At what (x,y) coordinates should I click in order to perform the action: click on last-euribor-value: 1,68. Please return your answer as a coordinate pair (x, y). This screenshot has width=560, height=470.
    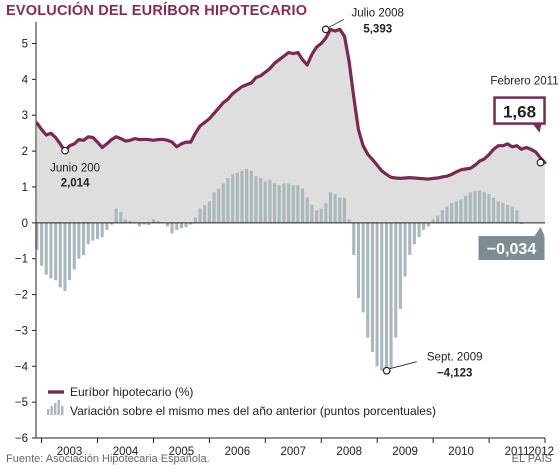
    Looking at the image, I should click on (519, 112).